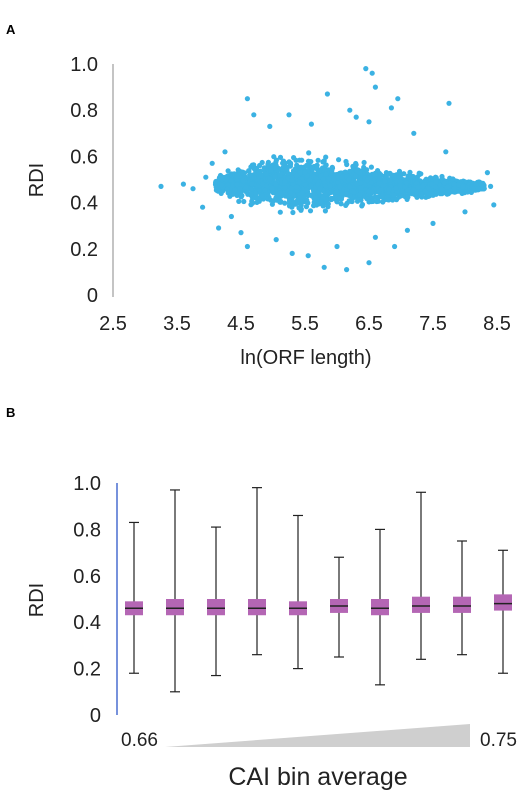  What do you see at coordinates (84, 157) in the screenshot?
I see `scatter-y-tick-label: 0.6` at bounding box center [84, 157].